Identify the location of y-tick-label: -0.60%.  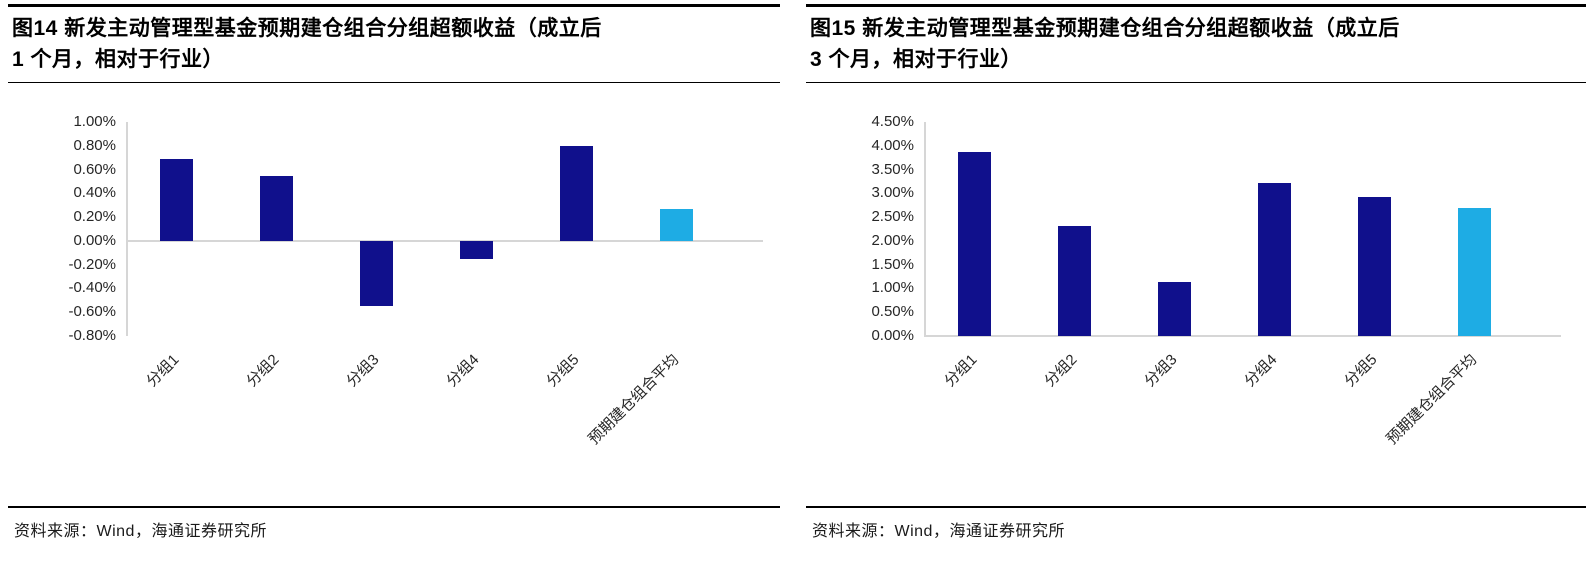
(92, 312).